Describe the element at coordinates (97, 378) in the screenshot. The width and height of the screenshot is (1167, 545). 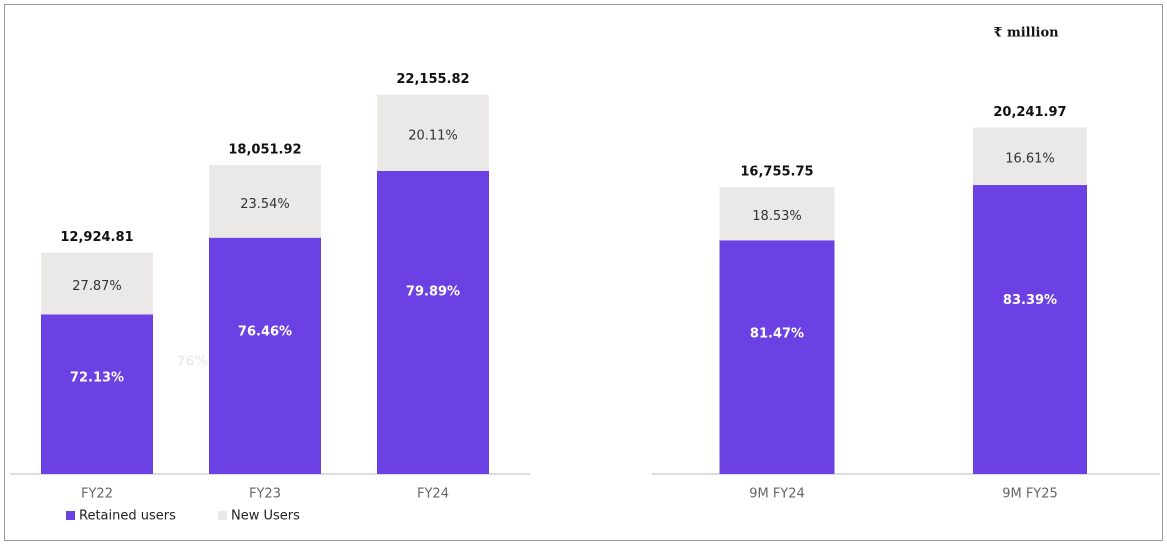
I see `value-label: 72.13%` at that location.